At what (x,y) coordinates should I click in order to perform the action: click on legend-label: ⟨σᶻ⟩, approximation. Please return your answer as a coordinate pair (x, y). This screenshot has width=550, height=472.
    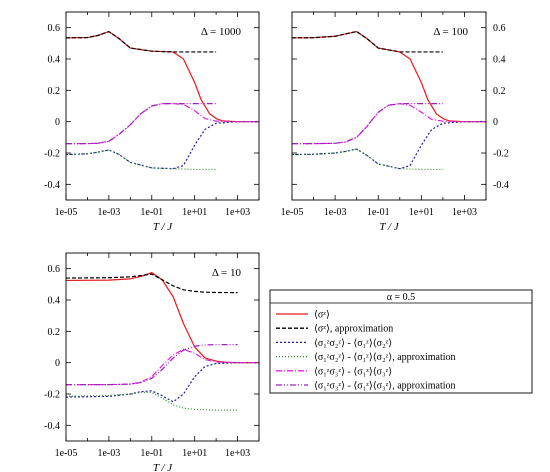
    Looking at the image, I should click on (353, 329).